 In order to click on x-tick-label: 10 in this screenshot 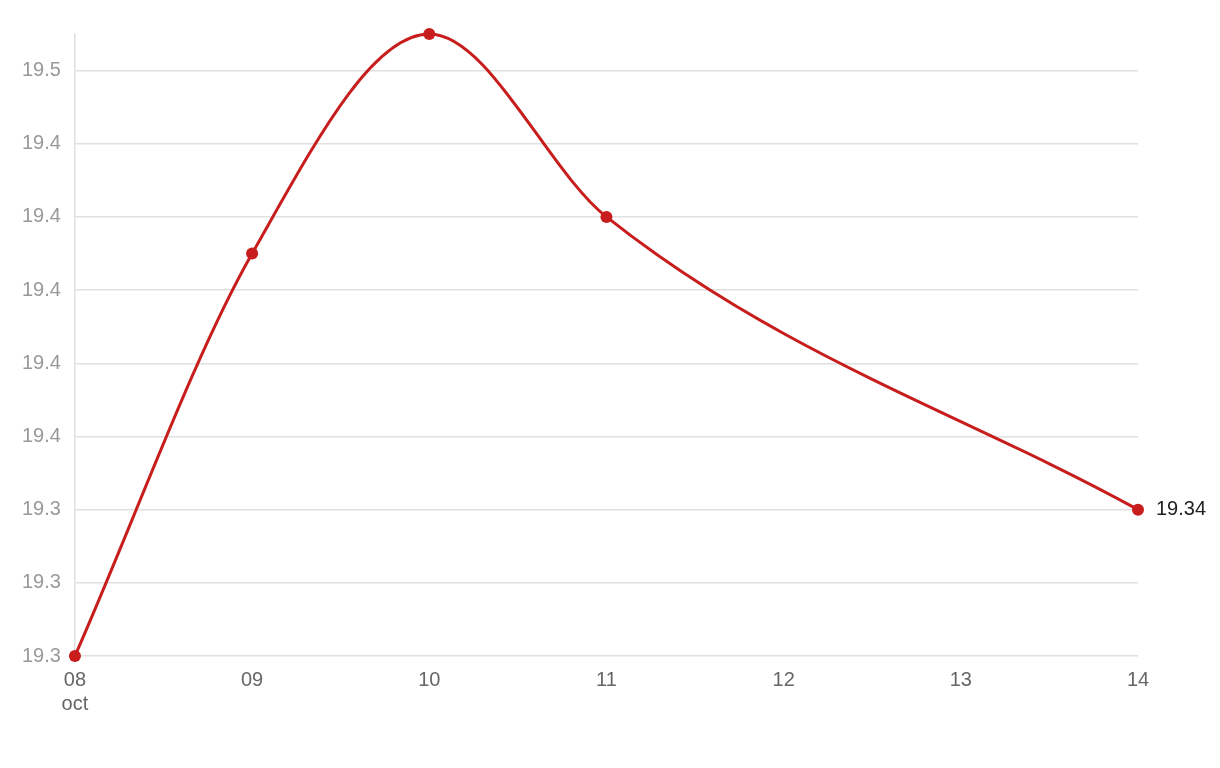, I will do `click(429, 678)`.